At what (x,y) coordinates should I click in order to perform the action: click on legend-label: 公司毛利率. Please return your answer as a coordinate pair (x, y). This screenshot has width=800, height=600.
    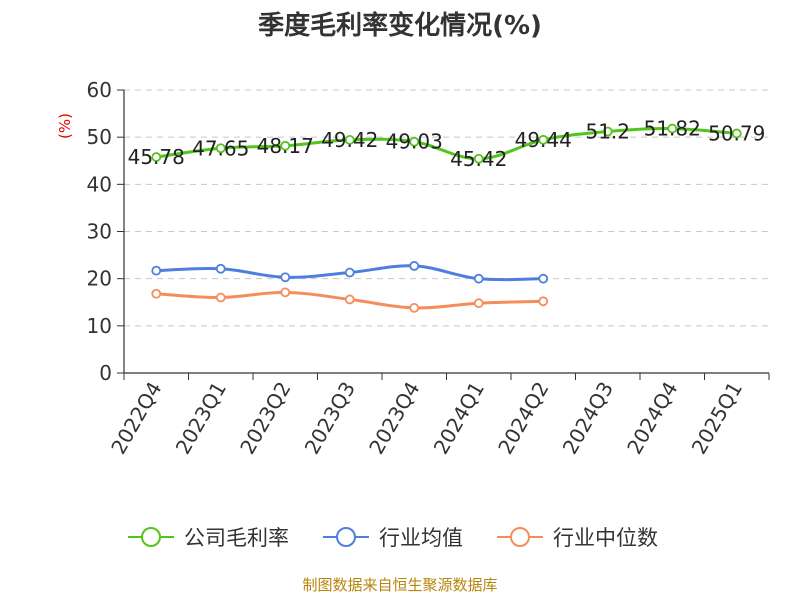
    Looking at the image, I should click on (236, 538).